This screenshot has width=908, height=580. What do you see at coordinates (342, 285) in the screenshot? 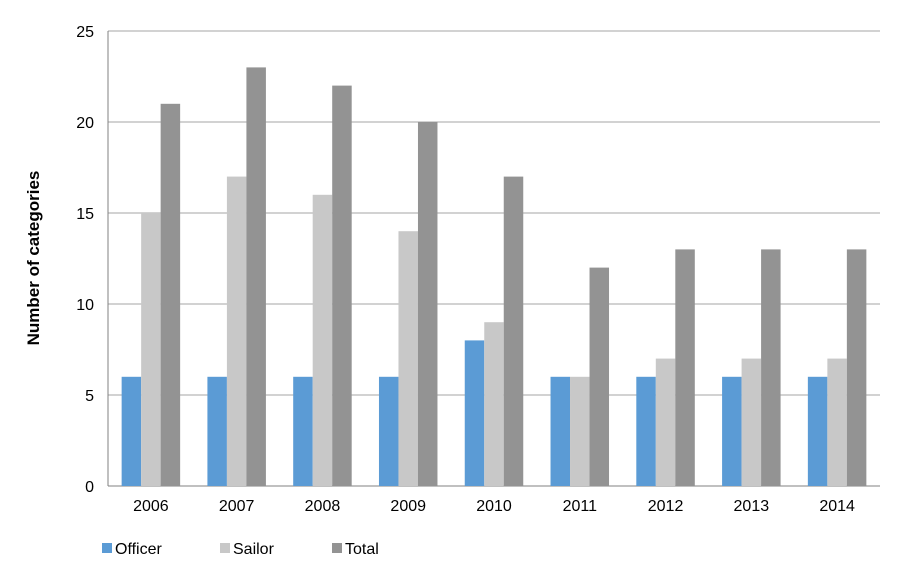
I see `bar-total-2008` at bounding box center [342, 285].